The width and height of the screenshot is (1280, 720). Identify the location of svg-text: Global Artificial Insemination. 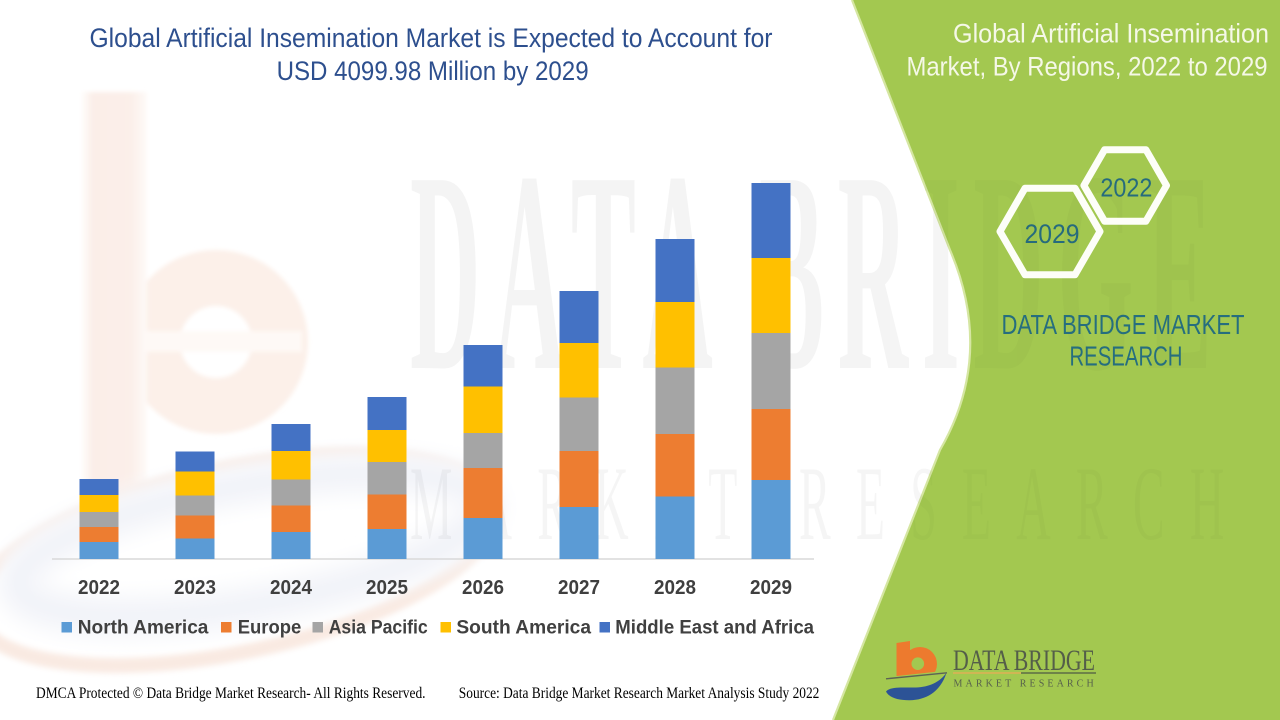
(1111, 34).